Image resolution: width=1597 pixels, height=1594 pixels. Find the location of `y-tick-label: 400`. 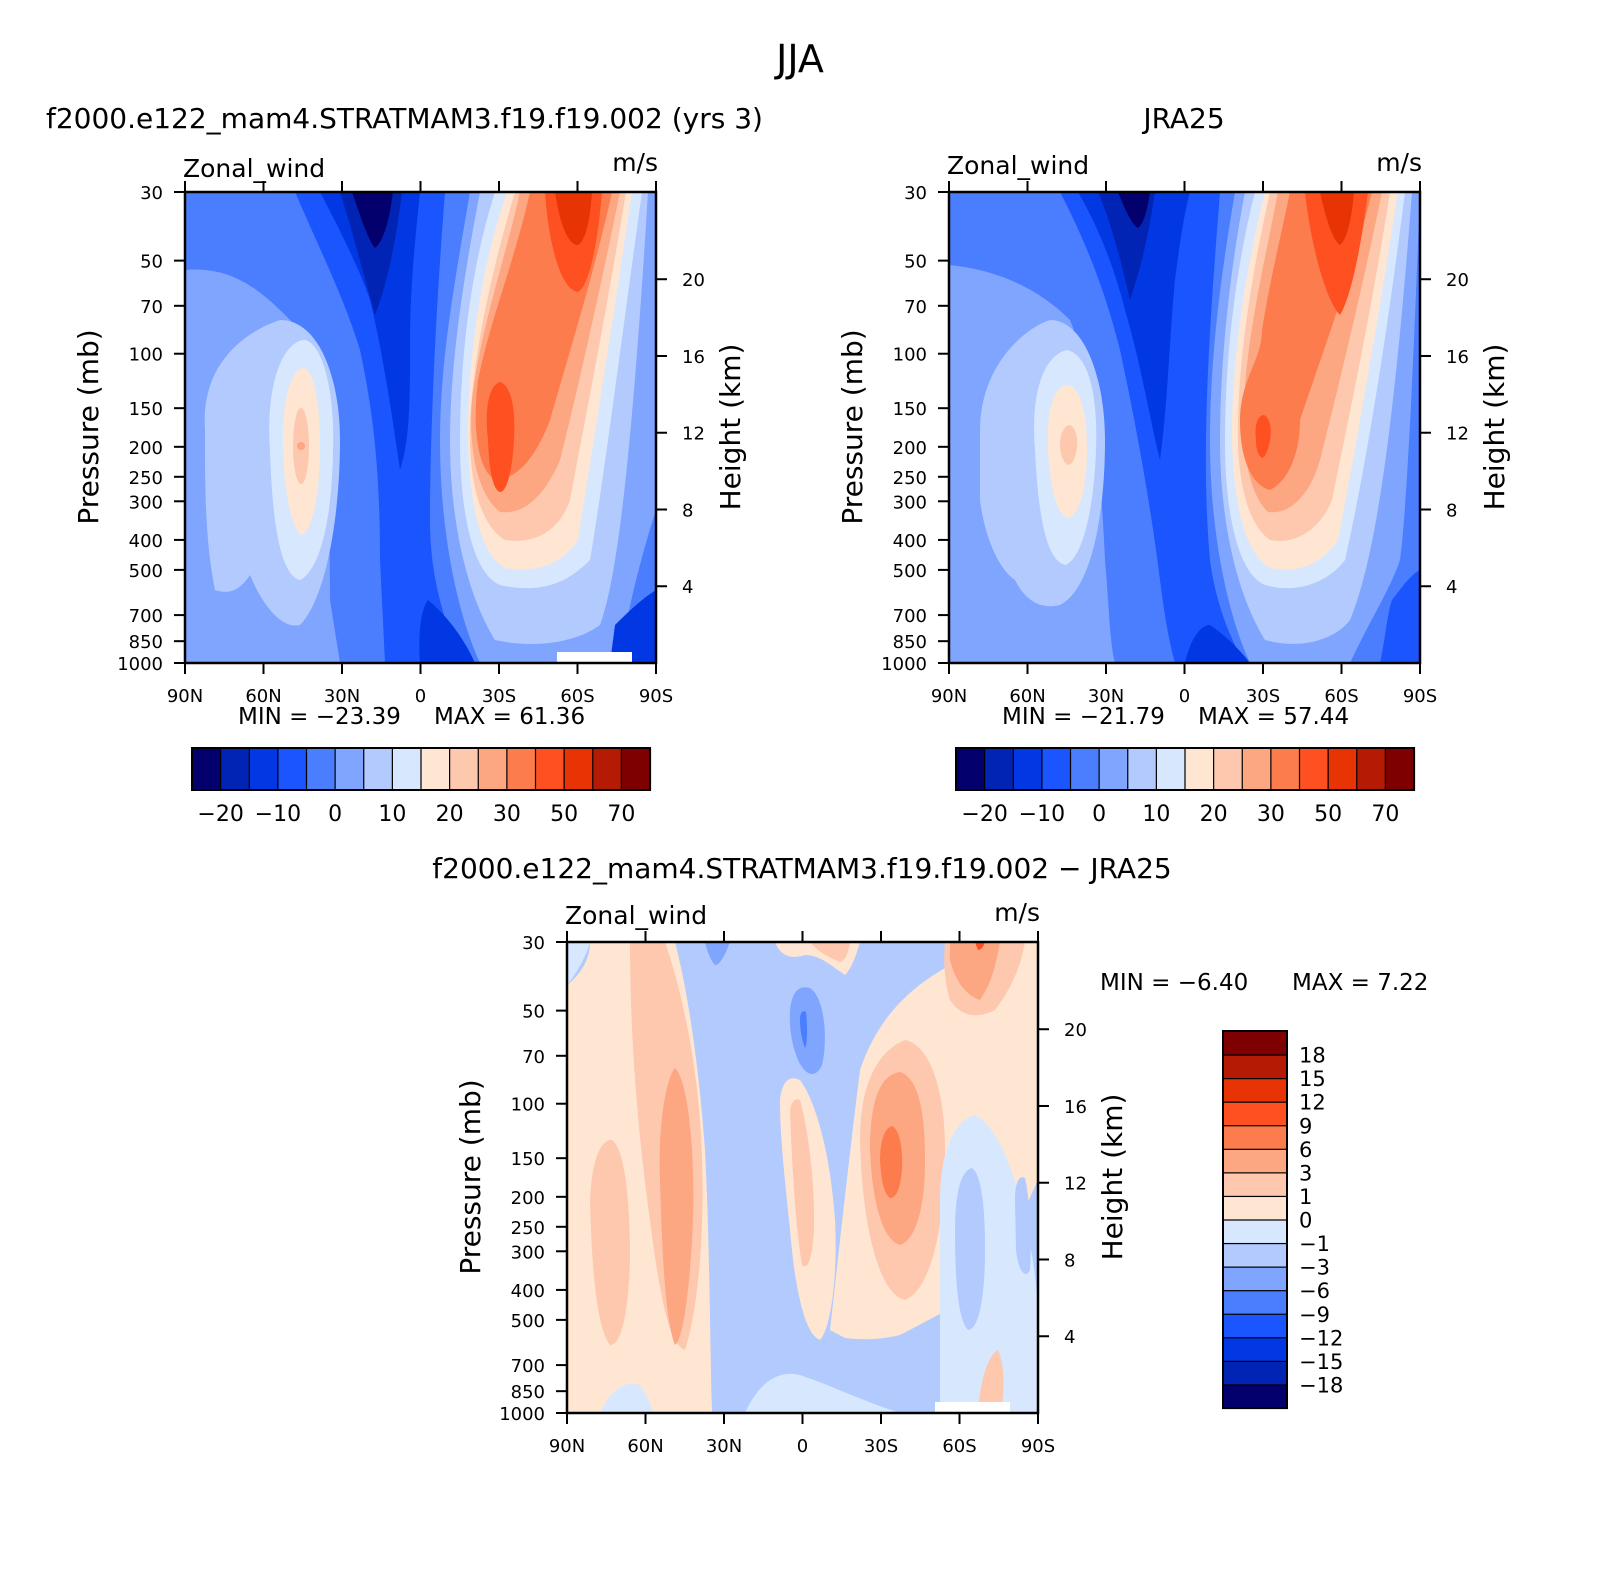

y-tick-label: 400 is located at coordinates (528, 1291).